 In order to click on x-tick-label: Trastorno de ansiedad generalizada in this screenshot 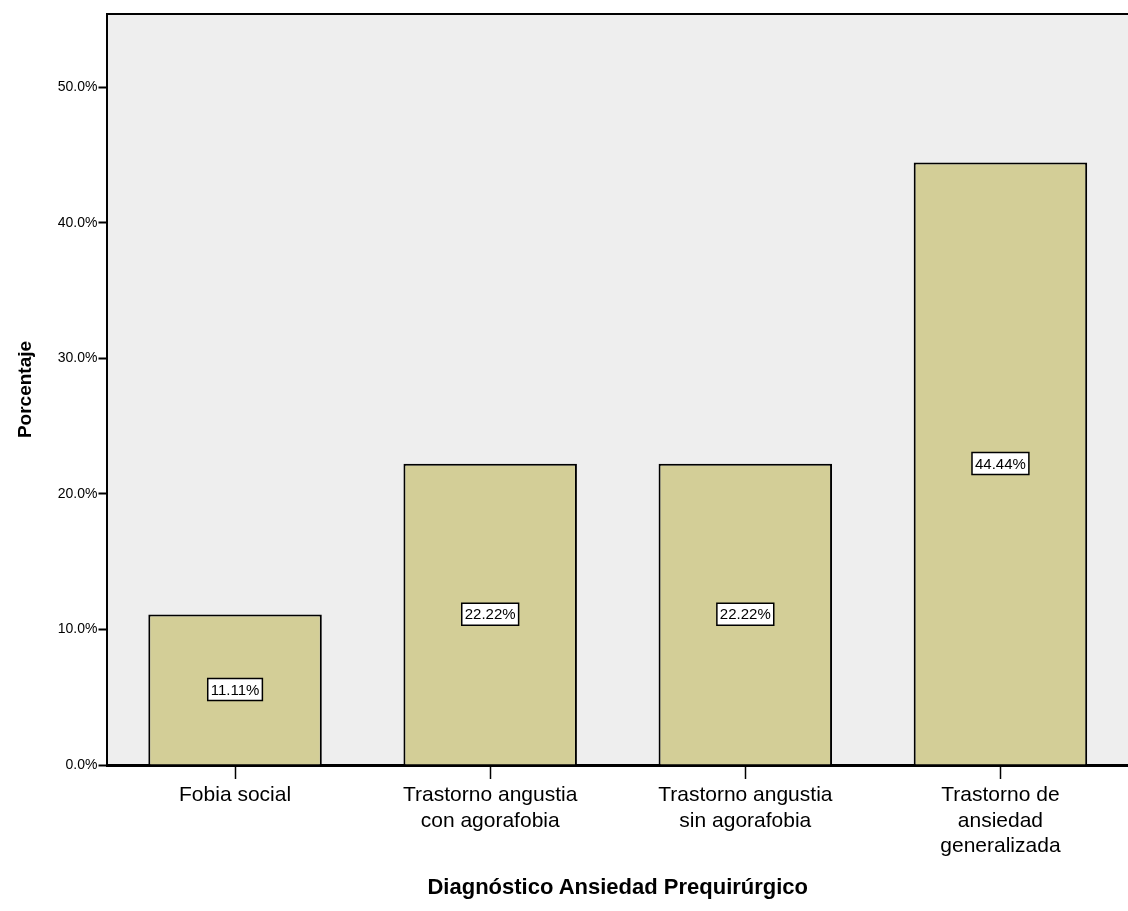, I will do `click(1000, 819)`.